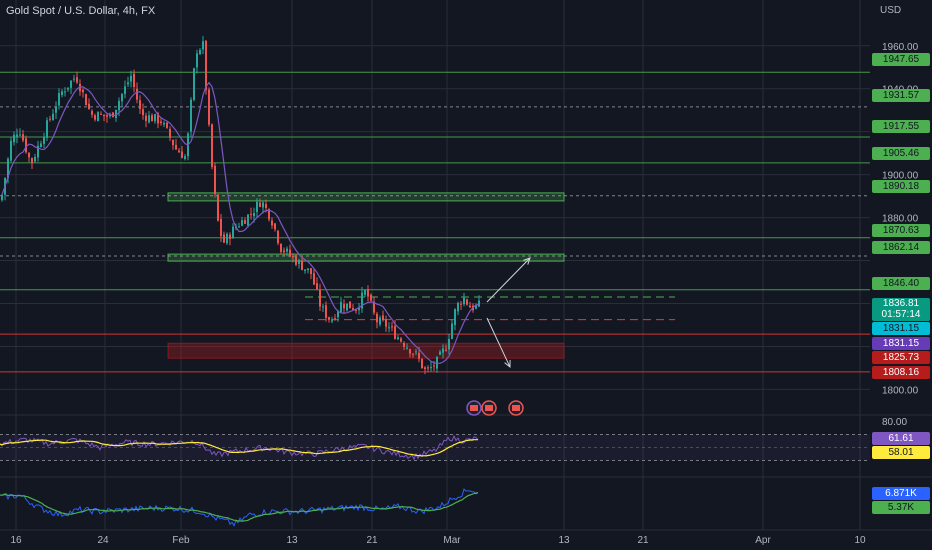 The height and width of the screenshot is (550, 932). What do you see at coordinates (508, 280) in the screenshot?
I see `bullish-arrow` at bounding box center [508, 280].